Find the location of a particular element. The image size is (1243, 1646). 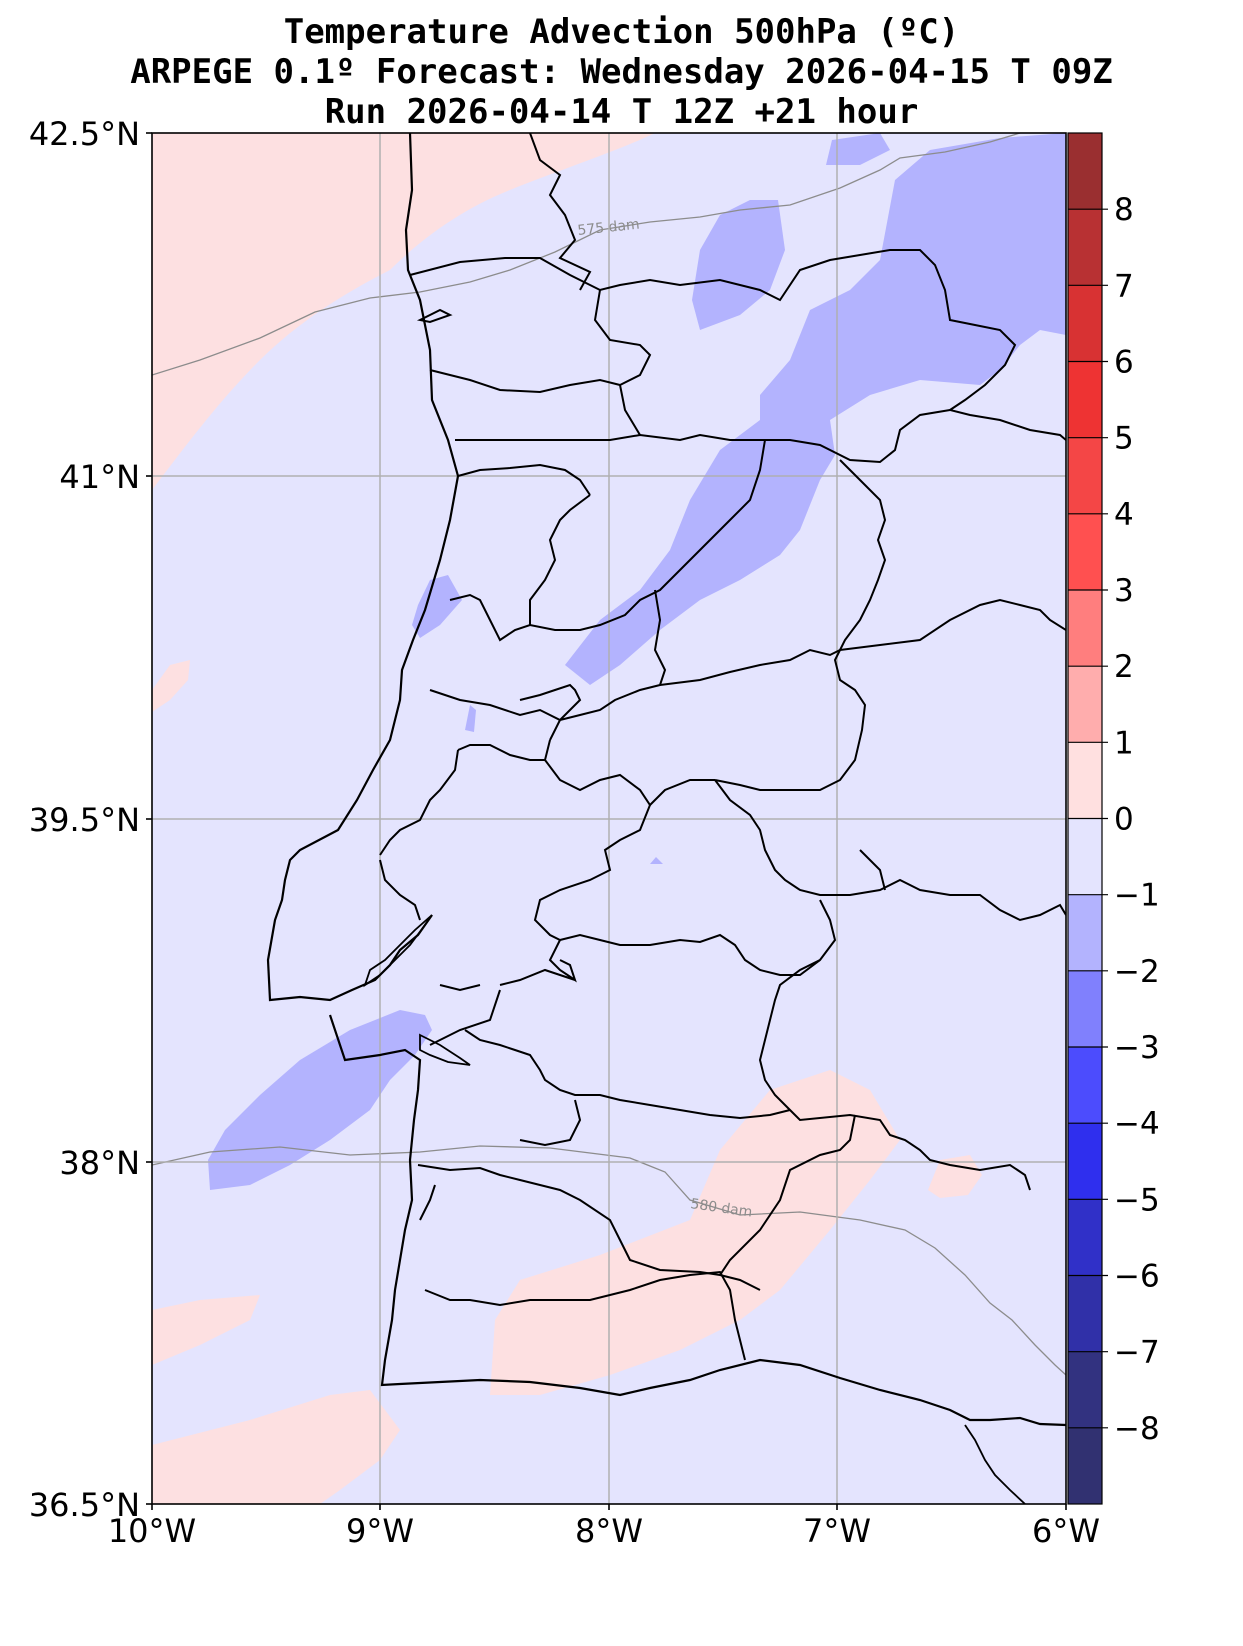

coast-northern-galicia is located at coordinates (504, 228).